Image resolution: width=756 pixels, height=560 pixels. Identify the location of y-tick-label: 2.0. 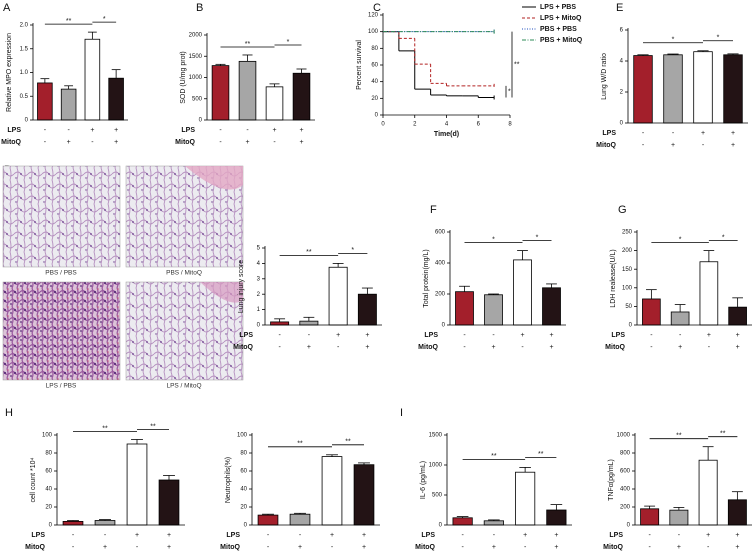
(24, 26).